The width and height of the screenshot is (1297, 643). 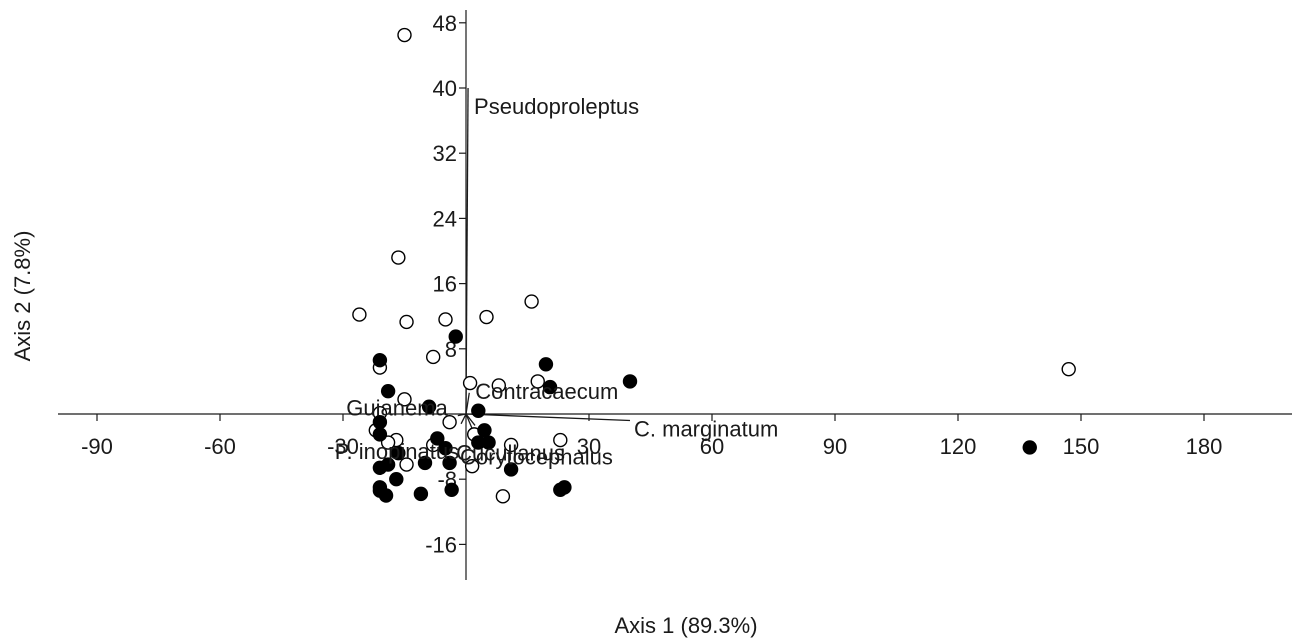 I want to click on x-axis: -90 -60 -30 30 60 90 120 150 180, so click(x=675, y=436).